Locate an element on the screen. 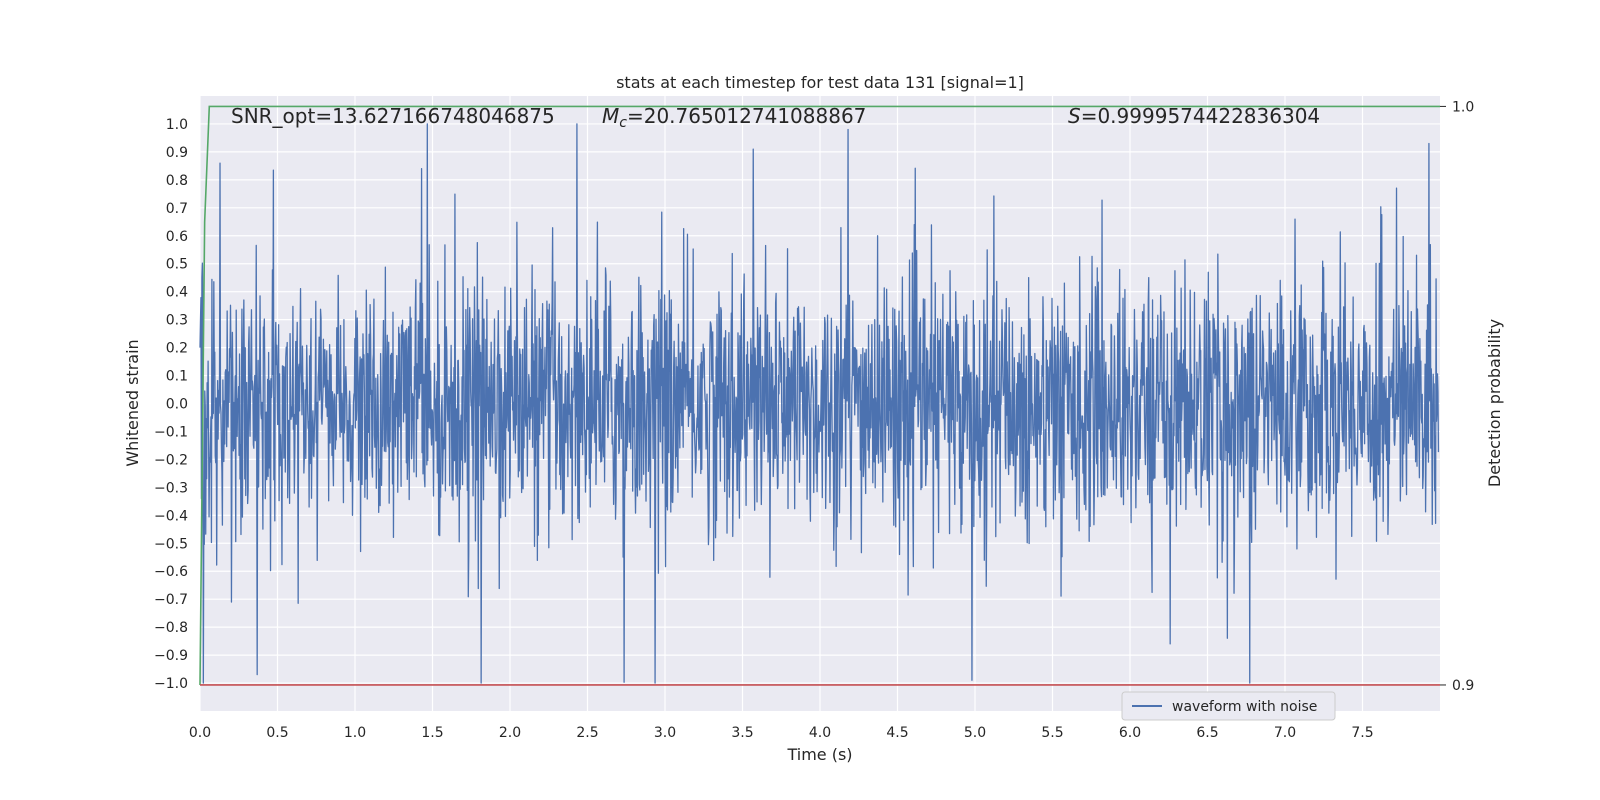 Image resolution: width=1600 pixels, height=800 pixels. annotation-chirp-mass: Mc=20.765012741088867 is located at coordinates (734, 117).